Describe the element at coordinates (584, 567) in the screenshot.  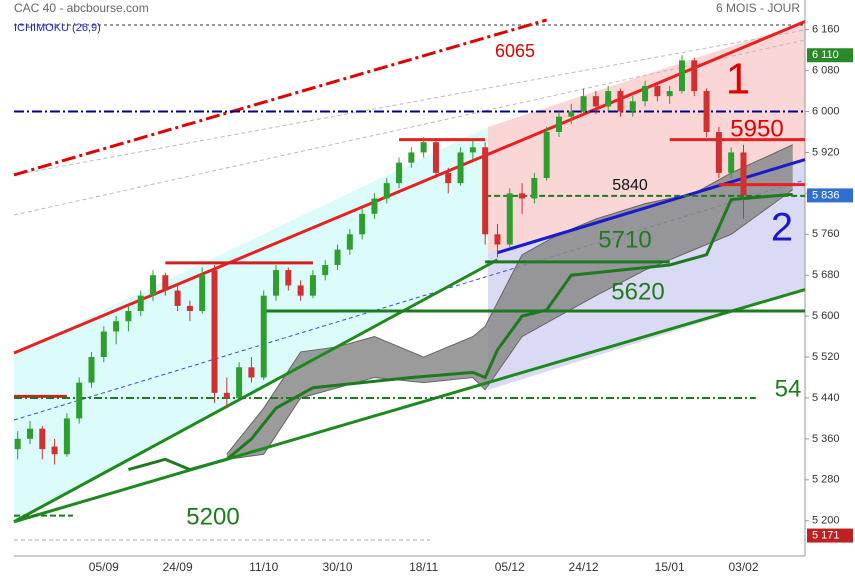
I see `x-tick-label: 24/12` at that location.